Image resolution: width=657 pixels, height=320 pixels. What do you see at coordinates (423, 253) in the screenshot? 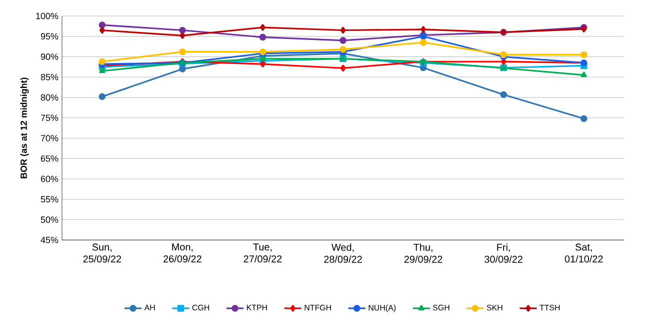
I see `x-tick-label: Thu, 29/09/22` at bounding box center [423, 253].